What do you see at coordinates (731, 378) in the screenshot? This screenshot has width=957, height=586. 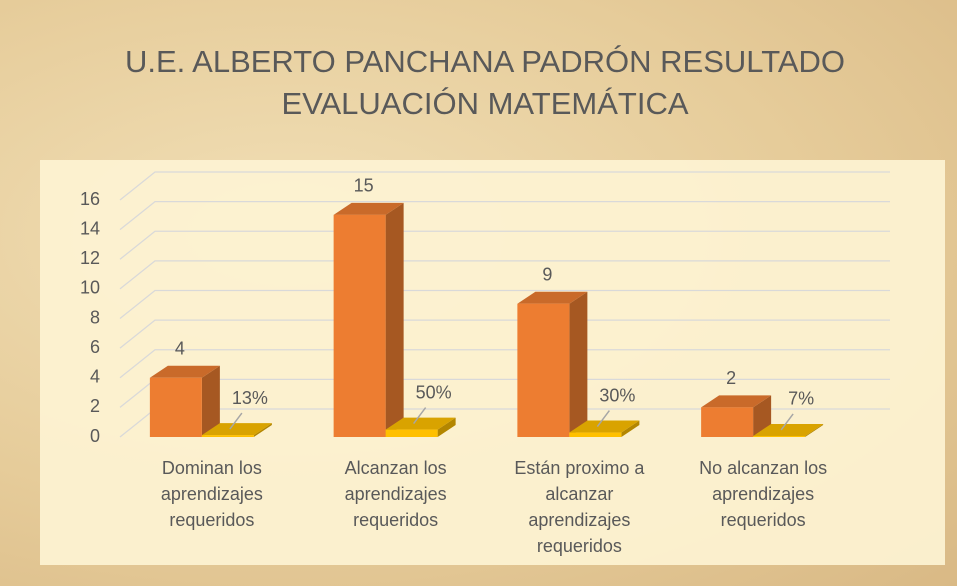 I see `data-label: 2` at bounding box center [731, 378].